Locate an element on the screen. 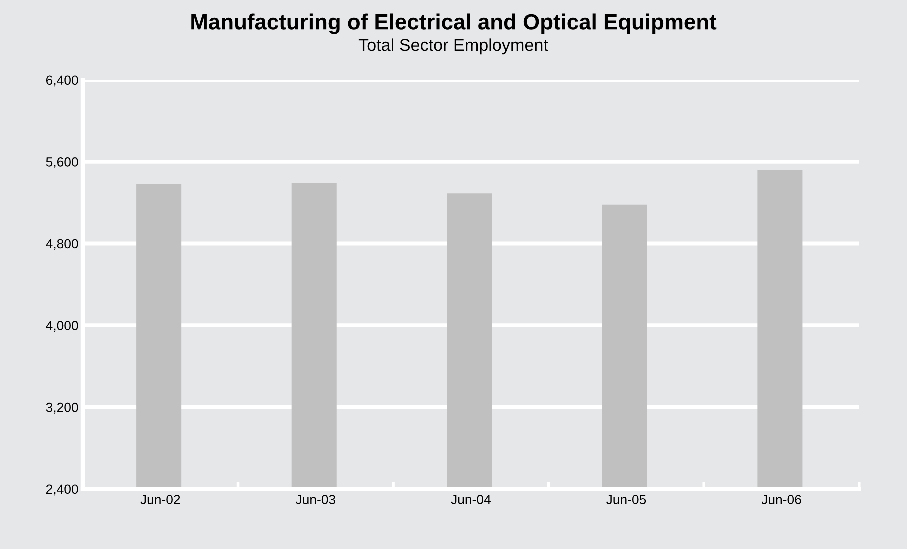 This screenshot has width=907, height=549. y-tick-label: 3,200 is located at coordinates (62, 408).